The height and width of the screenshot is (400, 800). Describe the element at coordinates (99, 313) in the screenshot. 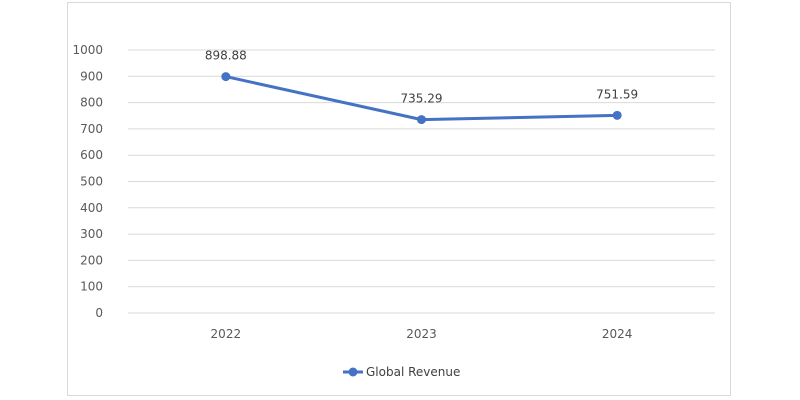

I see `y-tick-label-0: 0` at that location.